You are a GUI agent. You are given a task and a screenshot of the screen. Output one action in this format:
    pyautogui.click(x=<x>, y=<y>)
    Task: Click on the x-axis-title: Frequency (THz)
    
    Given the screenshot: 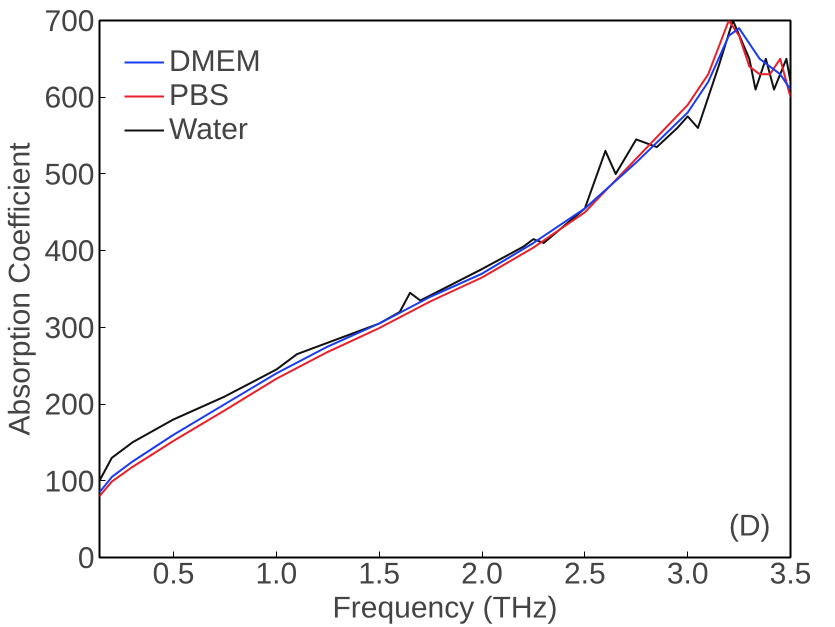 What is the action you would take?
    pyautogui.click(x=445, y=608)
    